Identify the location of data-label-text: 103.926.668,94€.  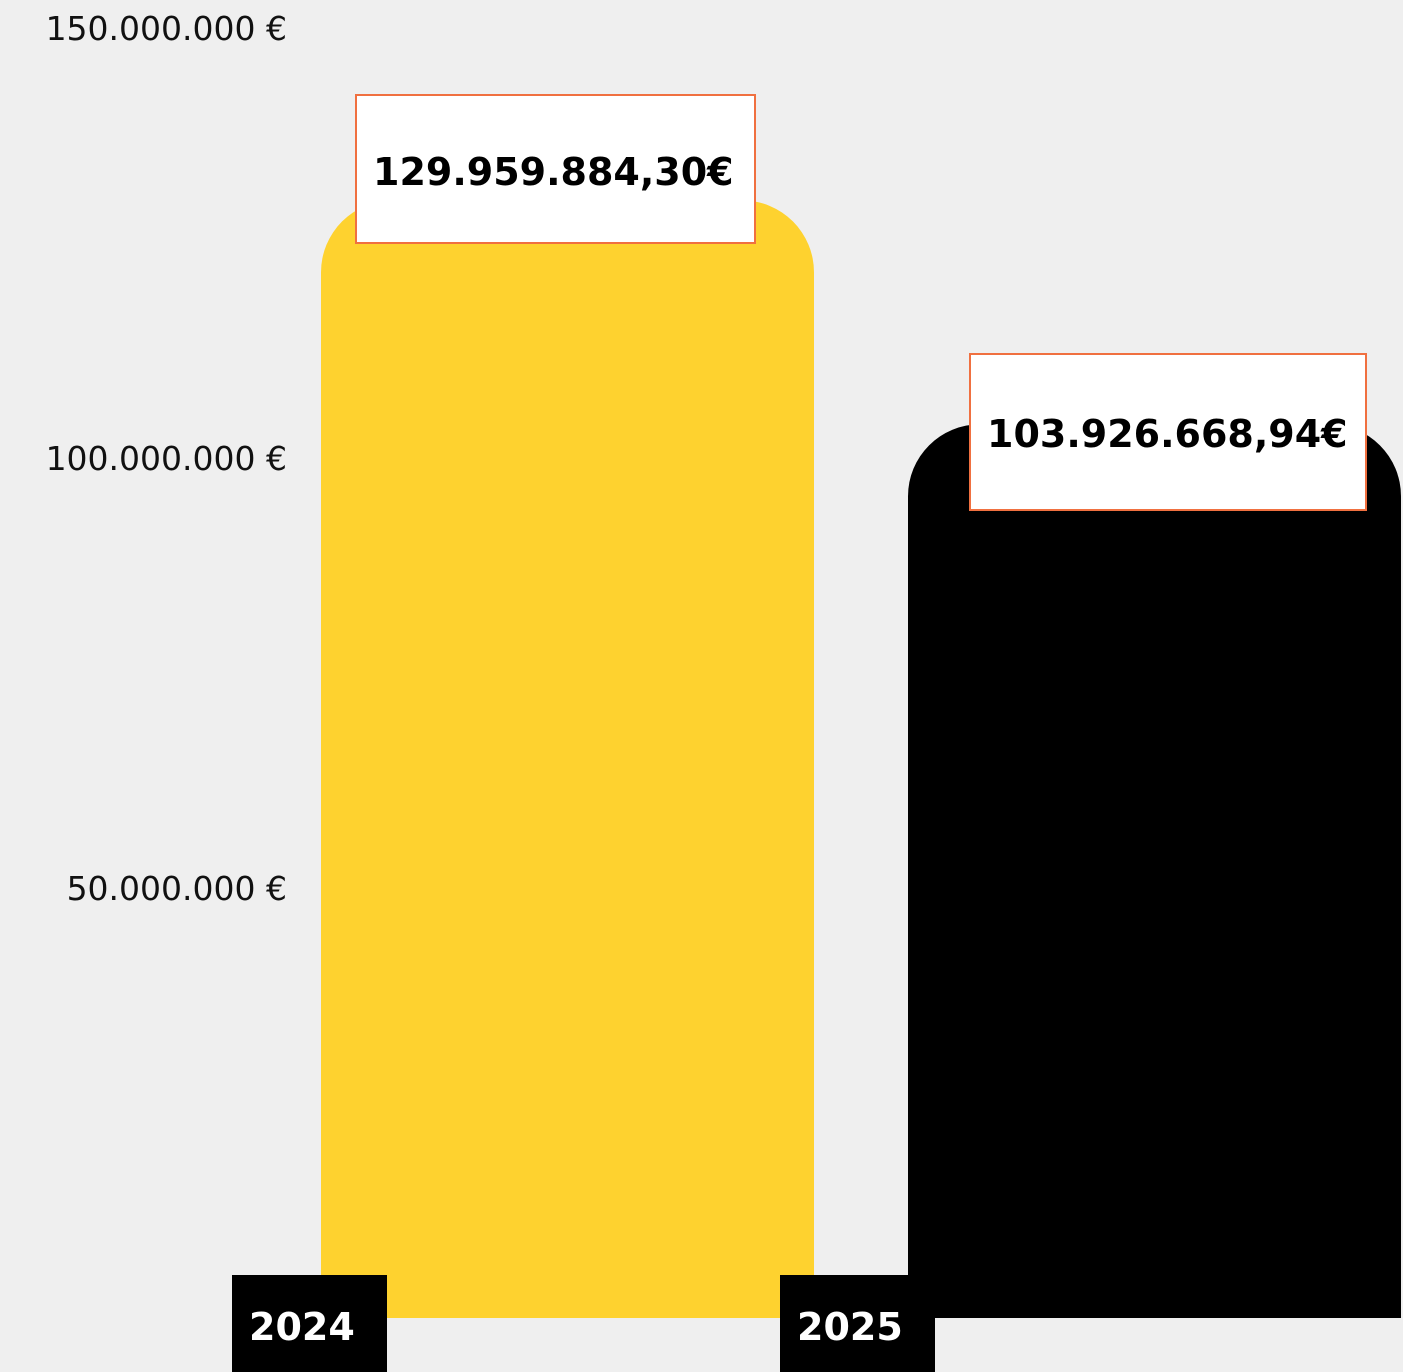
(1167, 434).